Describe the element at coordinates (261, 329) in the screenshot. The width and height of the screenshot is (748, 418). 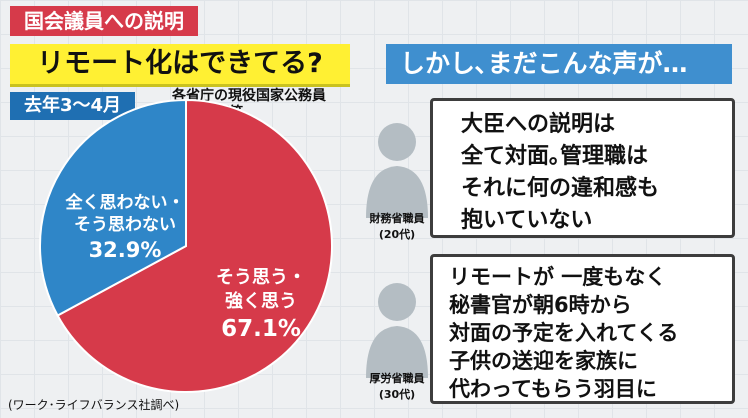
I see `pie-value-yes: 67.1%` at that location.